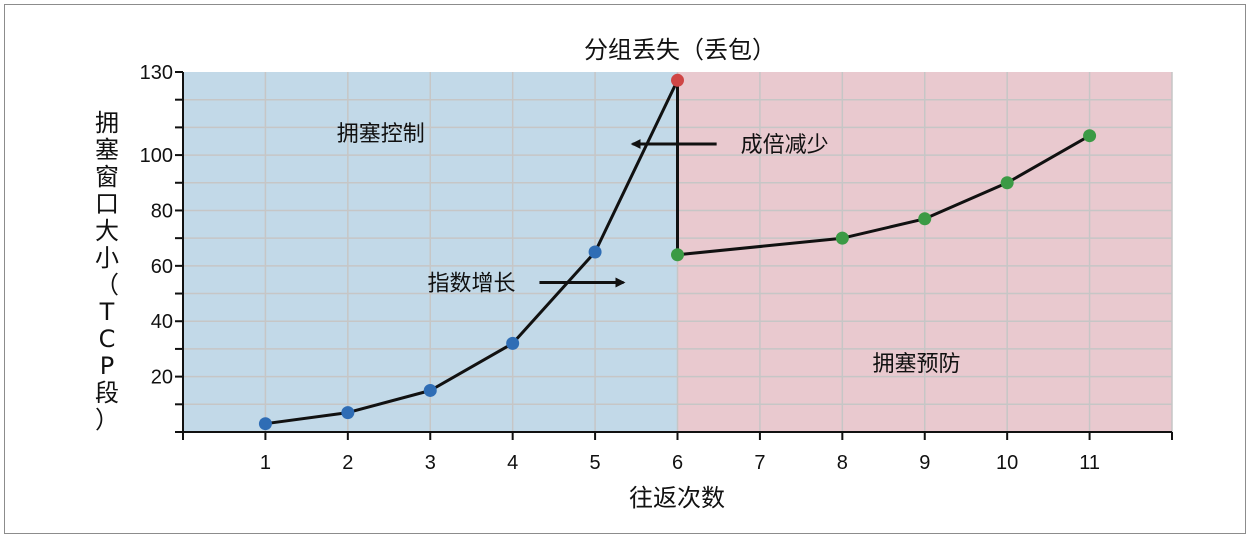  Describe the element at coordinates (595, 463) in the screenshot. I see `x-tick-label: 5` at that location.